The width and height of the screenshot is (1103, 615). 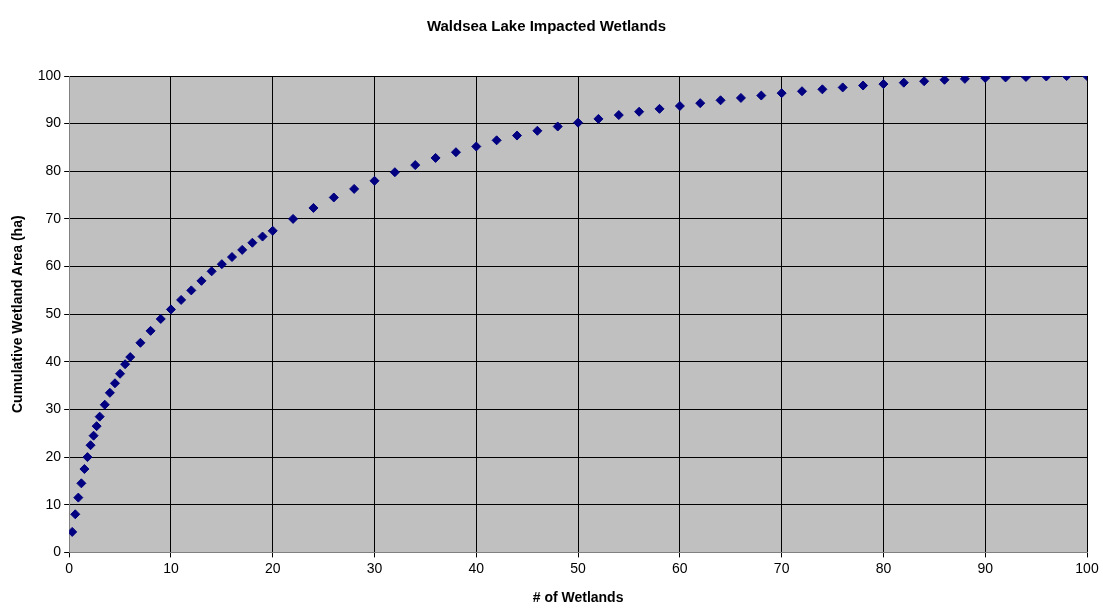 What do you see at coordinates (578, 567) in the screenshot?
I see `x-tick-label: 50` at bounding box center [578, 567].